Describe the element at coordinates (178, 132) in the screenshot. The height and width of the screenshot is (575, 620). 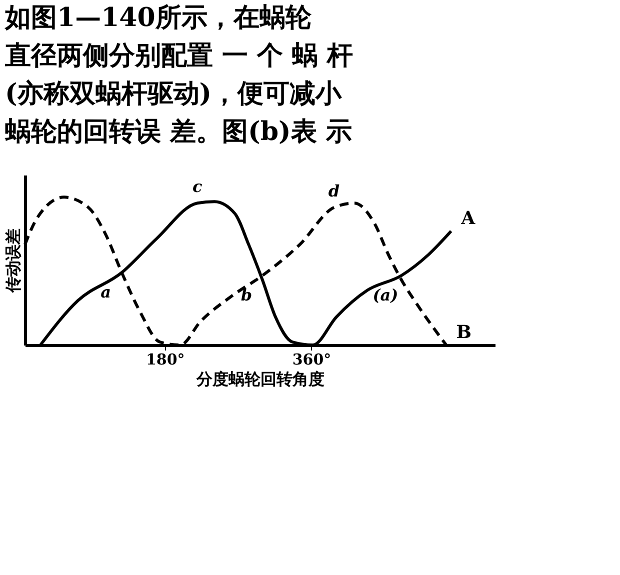
I see `text: 蜗轮的回转误 差。图(b)表 示` at that location.